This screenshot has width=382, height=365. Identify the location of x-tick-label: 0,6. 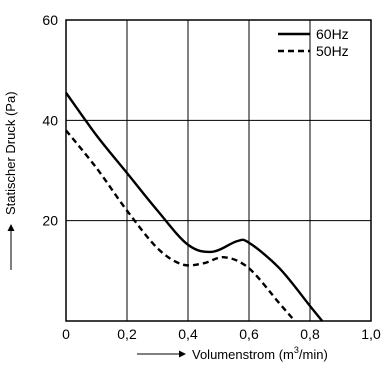
(249, 334).